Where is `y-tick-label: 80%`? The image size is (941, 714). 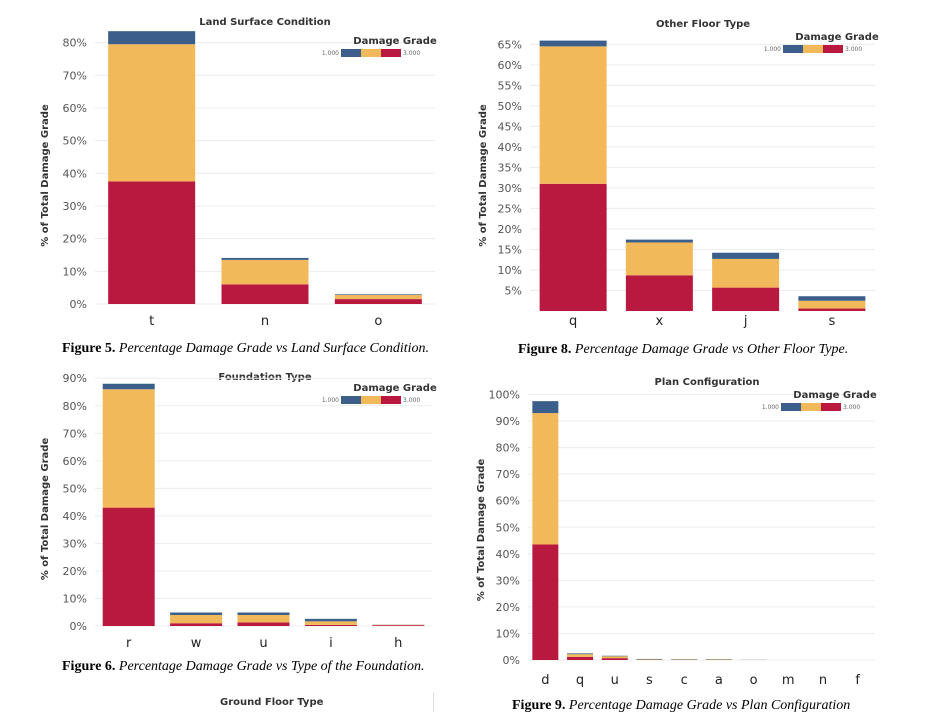 y-tick-label: 80% is located at coordinates (75, 406).